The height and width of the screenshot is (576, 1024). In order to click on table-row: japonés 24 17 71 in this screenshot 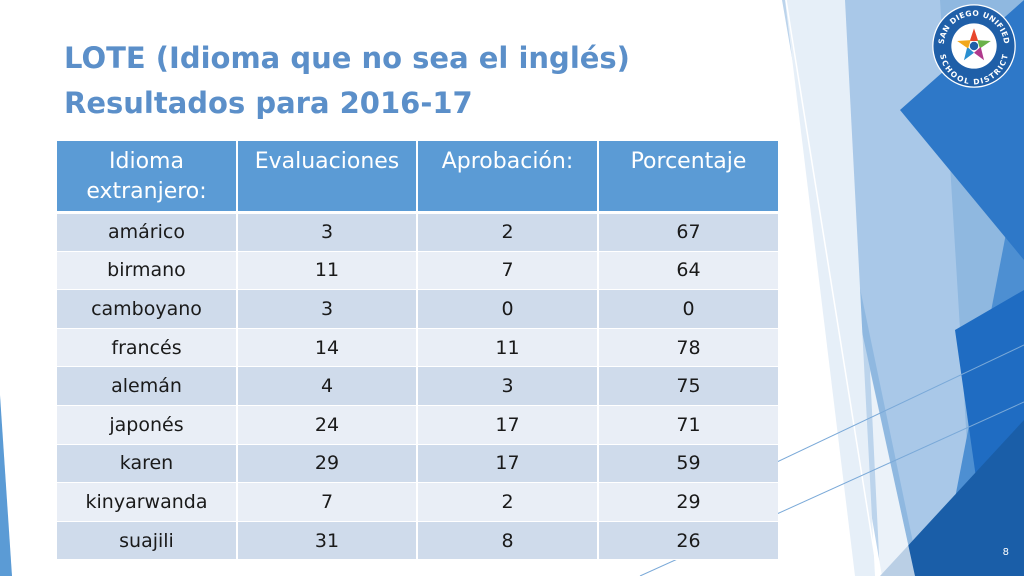, I will do `click(417, 425)`.